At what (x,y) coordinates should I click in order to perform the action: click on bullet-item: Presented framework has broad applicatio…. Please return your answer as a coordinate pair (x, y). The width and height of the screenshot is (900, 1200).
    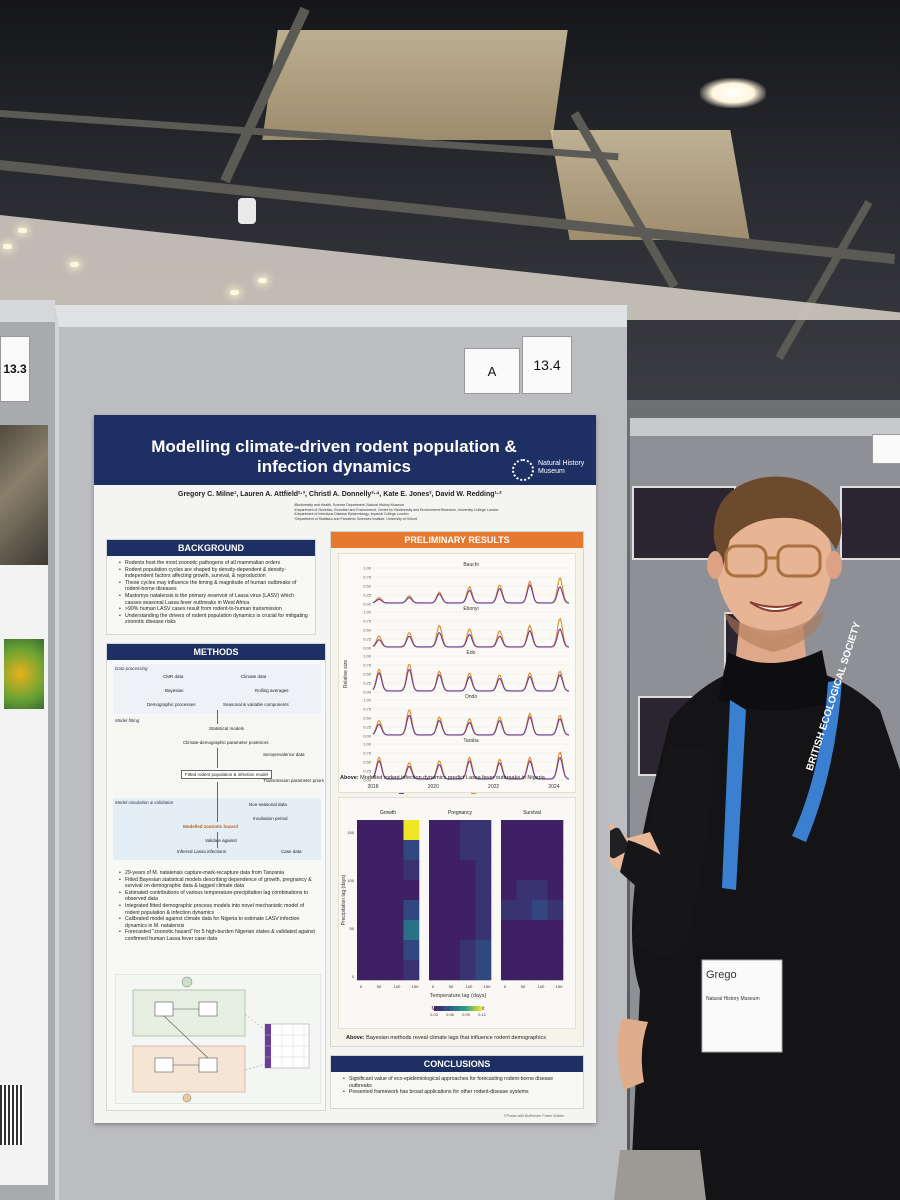
    Looking at the image, I should click on (460, 1092).